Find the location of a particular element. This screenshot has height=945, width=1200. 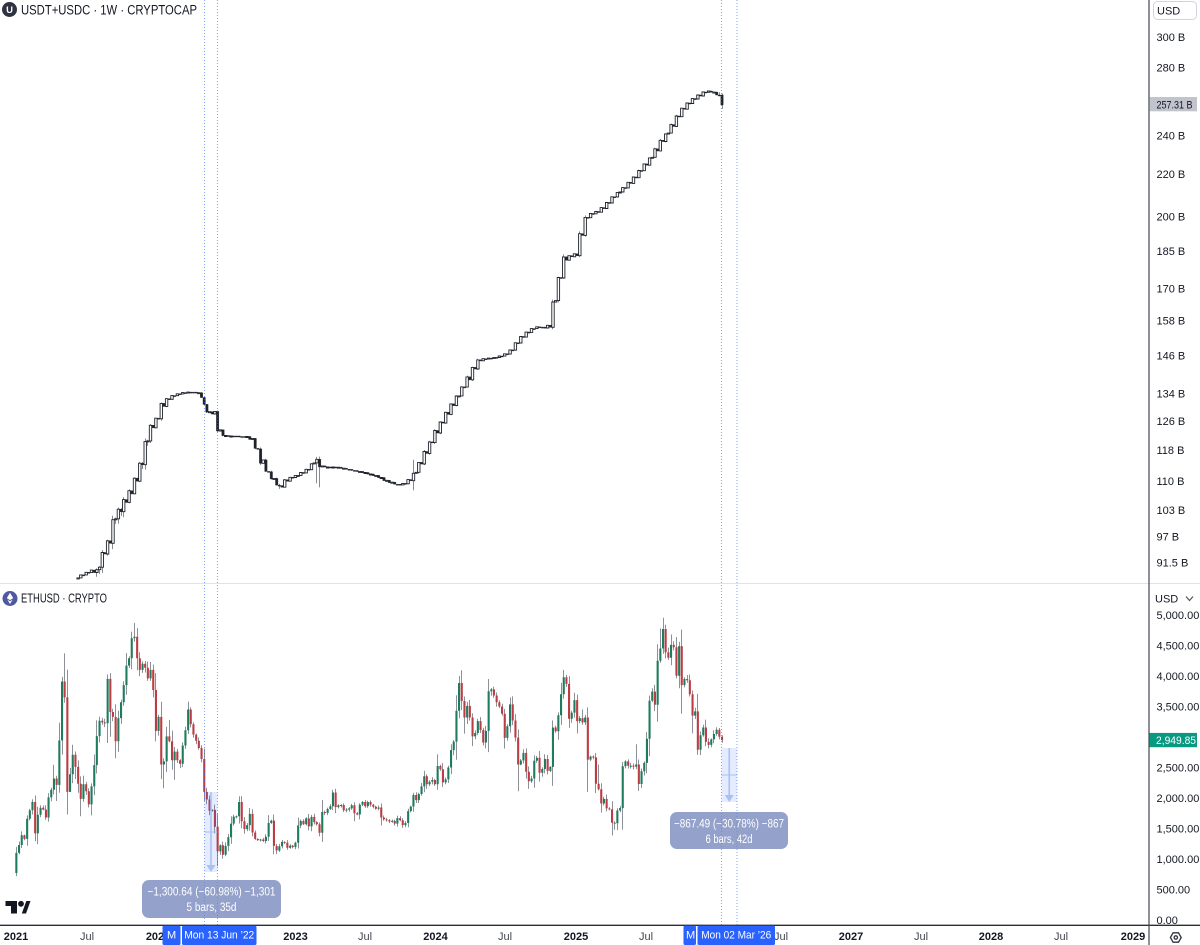

svg-text: 118 B is located at coordinates (1171, 451).